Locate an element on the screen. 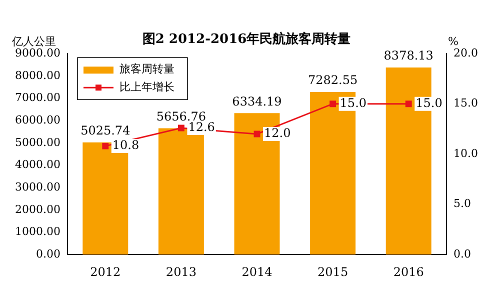 The height and width of the screenshot is (291, 493). data-label: 7282.55 is located at coordinates (333, 80).